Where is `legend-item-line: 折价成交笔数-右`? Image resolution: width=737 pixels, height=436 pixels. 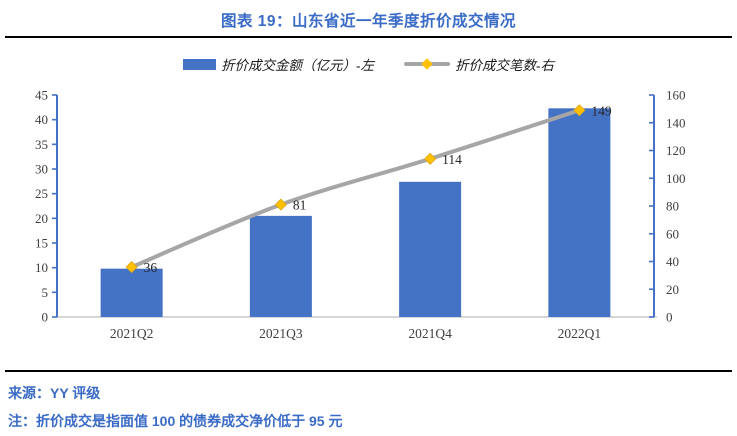
legend-item-line: 折价成交笔数-右 is located at coordinates (479, 64).